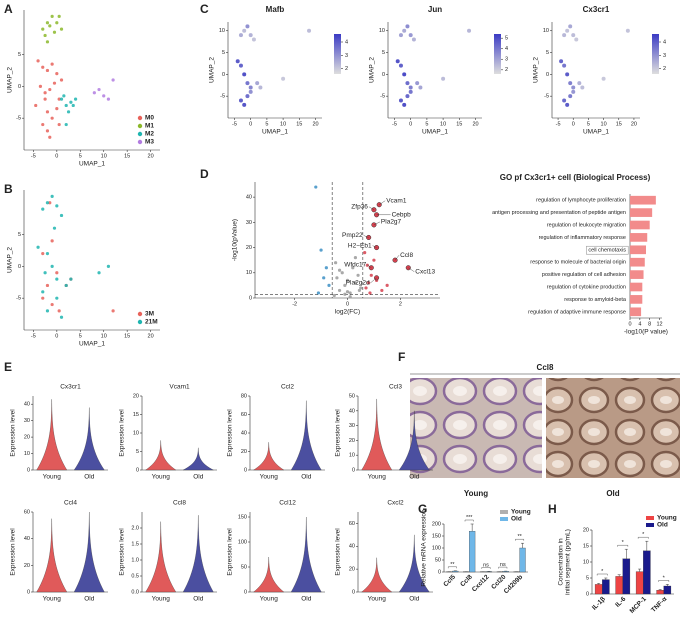 This screenshot has height=625, width=685. What do you see at coordinates (586, 287) in the screenshot?
I see `category-label: regulation of cytokine production` at bounding box center [586, 287].